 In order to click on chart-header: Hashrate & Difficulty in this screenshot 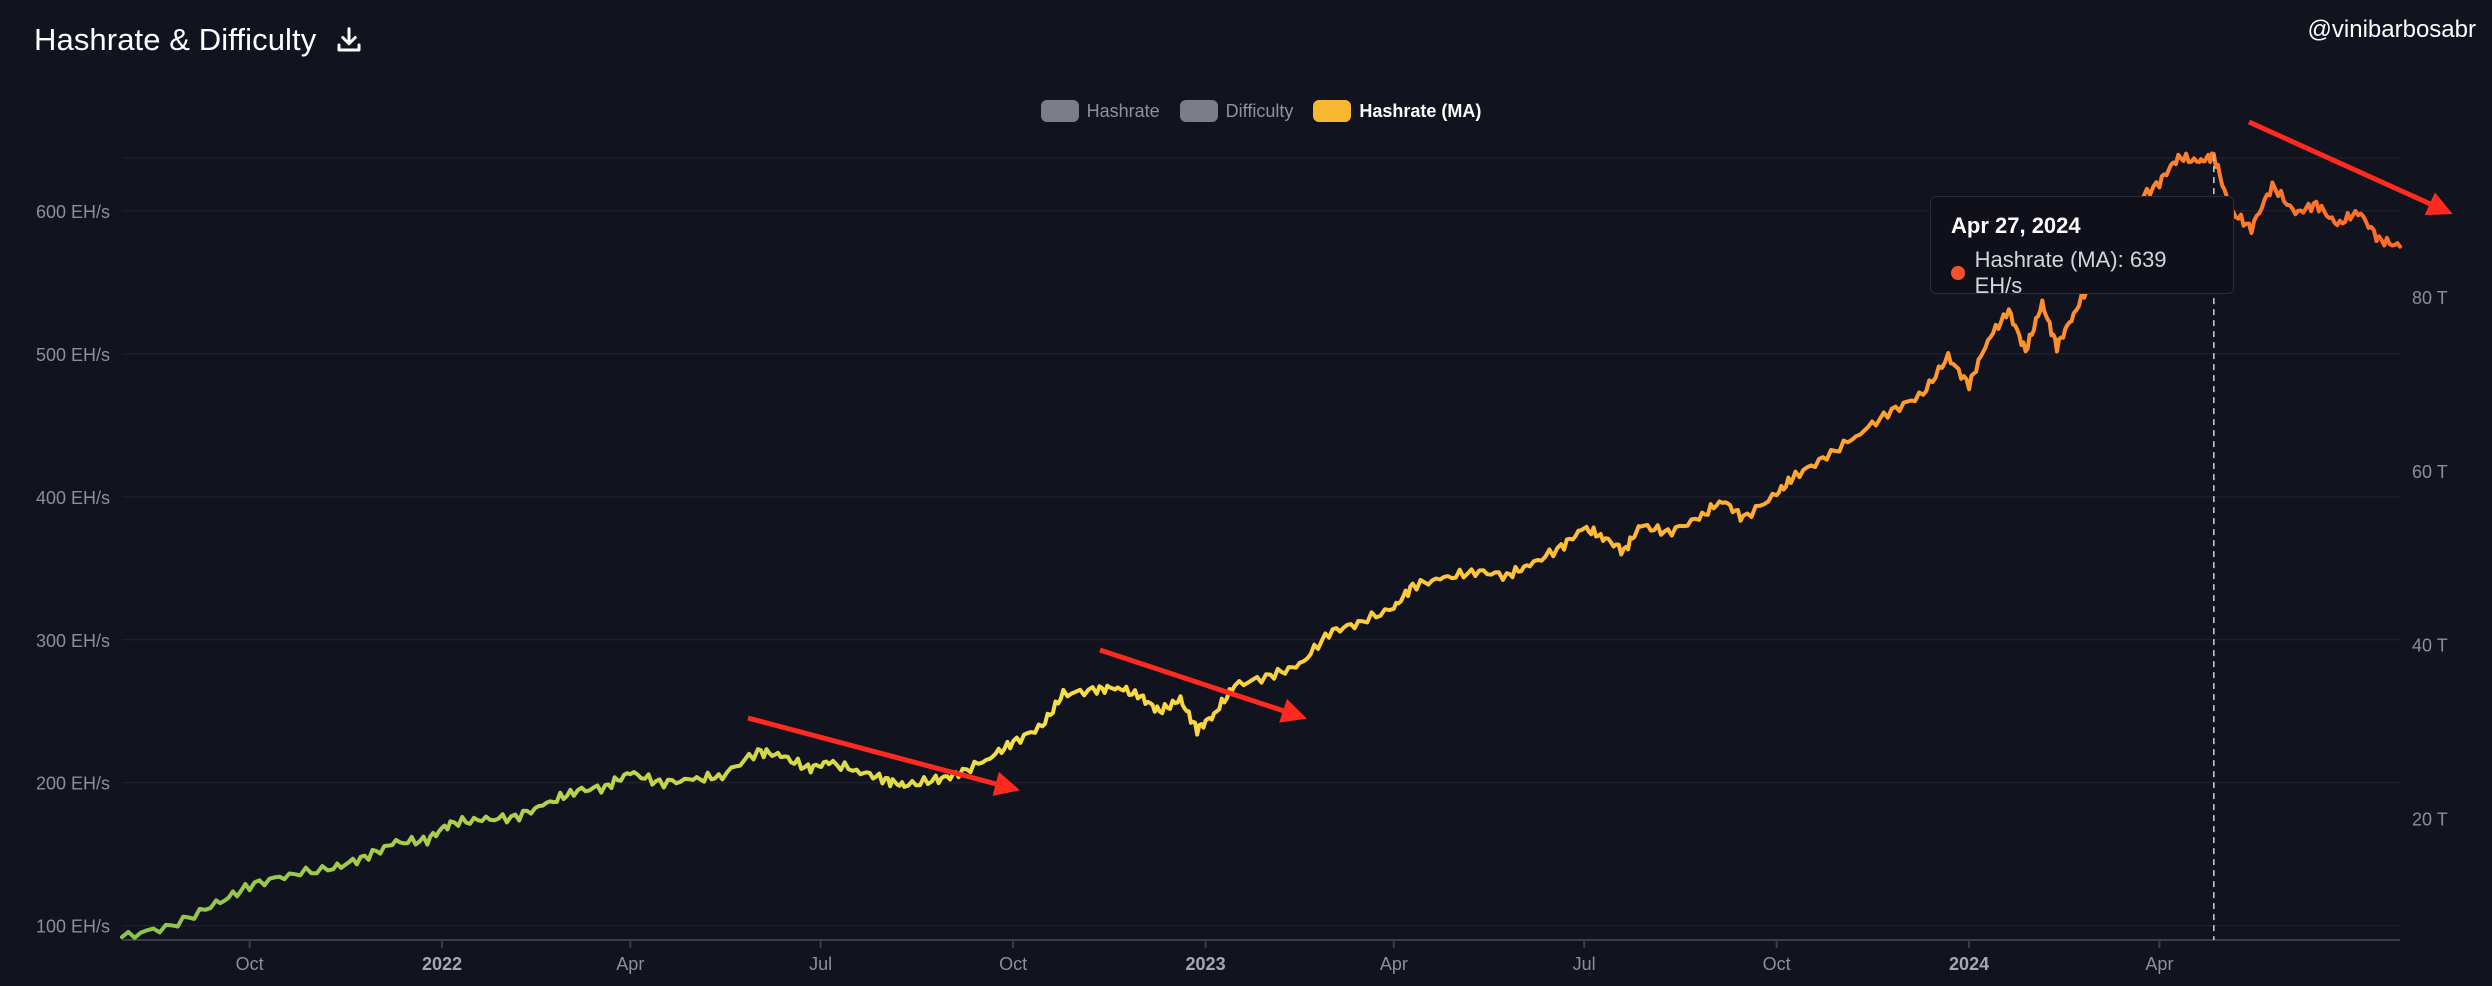, I will do `click(199, 40)`.